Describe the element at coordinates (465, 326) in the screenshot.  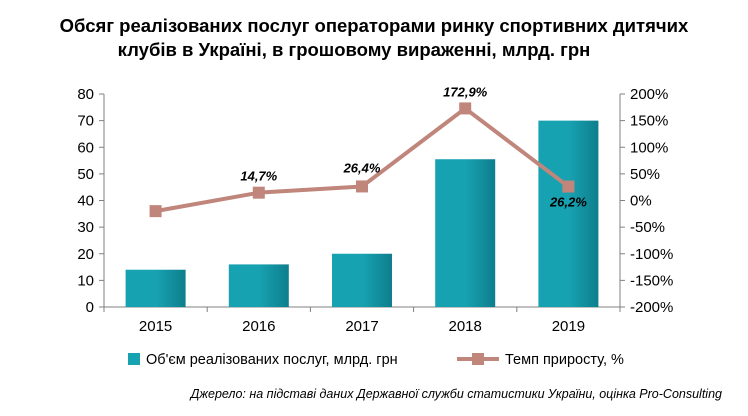
I see `x-tick-label: 2018` at that location.